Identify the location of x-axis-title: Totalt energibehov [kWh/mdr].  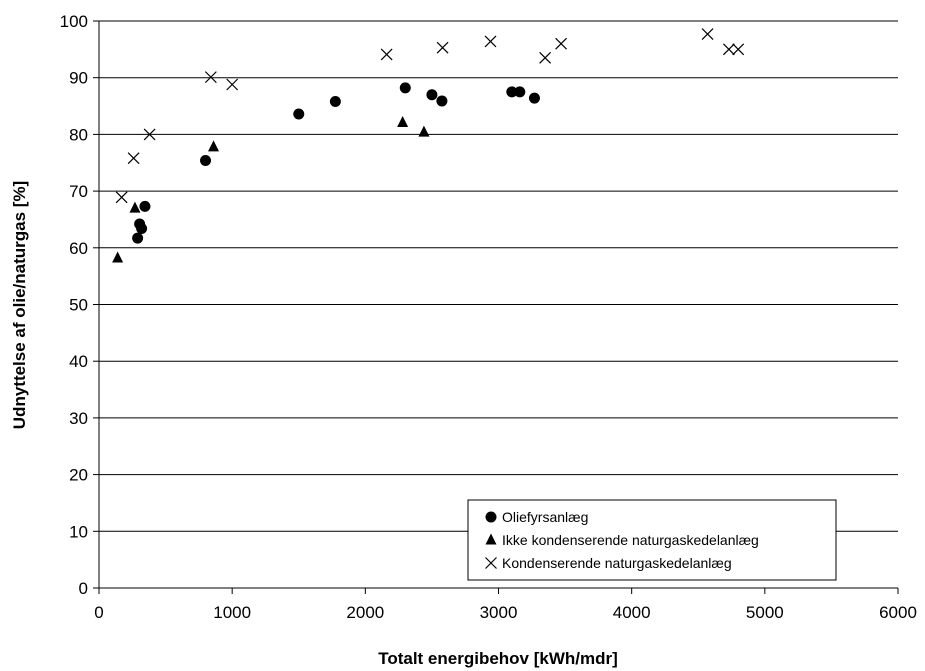
(498, 658).